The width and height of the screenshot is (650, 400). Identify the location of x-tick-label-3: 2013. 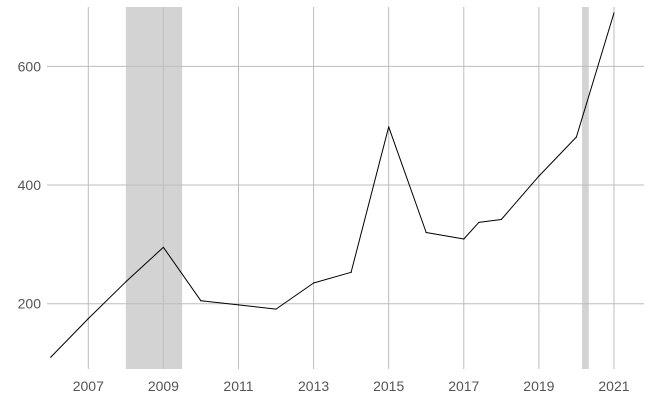
(313, 386).